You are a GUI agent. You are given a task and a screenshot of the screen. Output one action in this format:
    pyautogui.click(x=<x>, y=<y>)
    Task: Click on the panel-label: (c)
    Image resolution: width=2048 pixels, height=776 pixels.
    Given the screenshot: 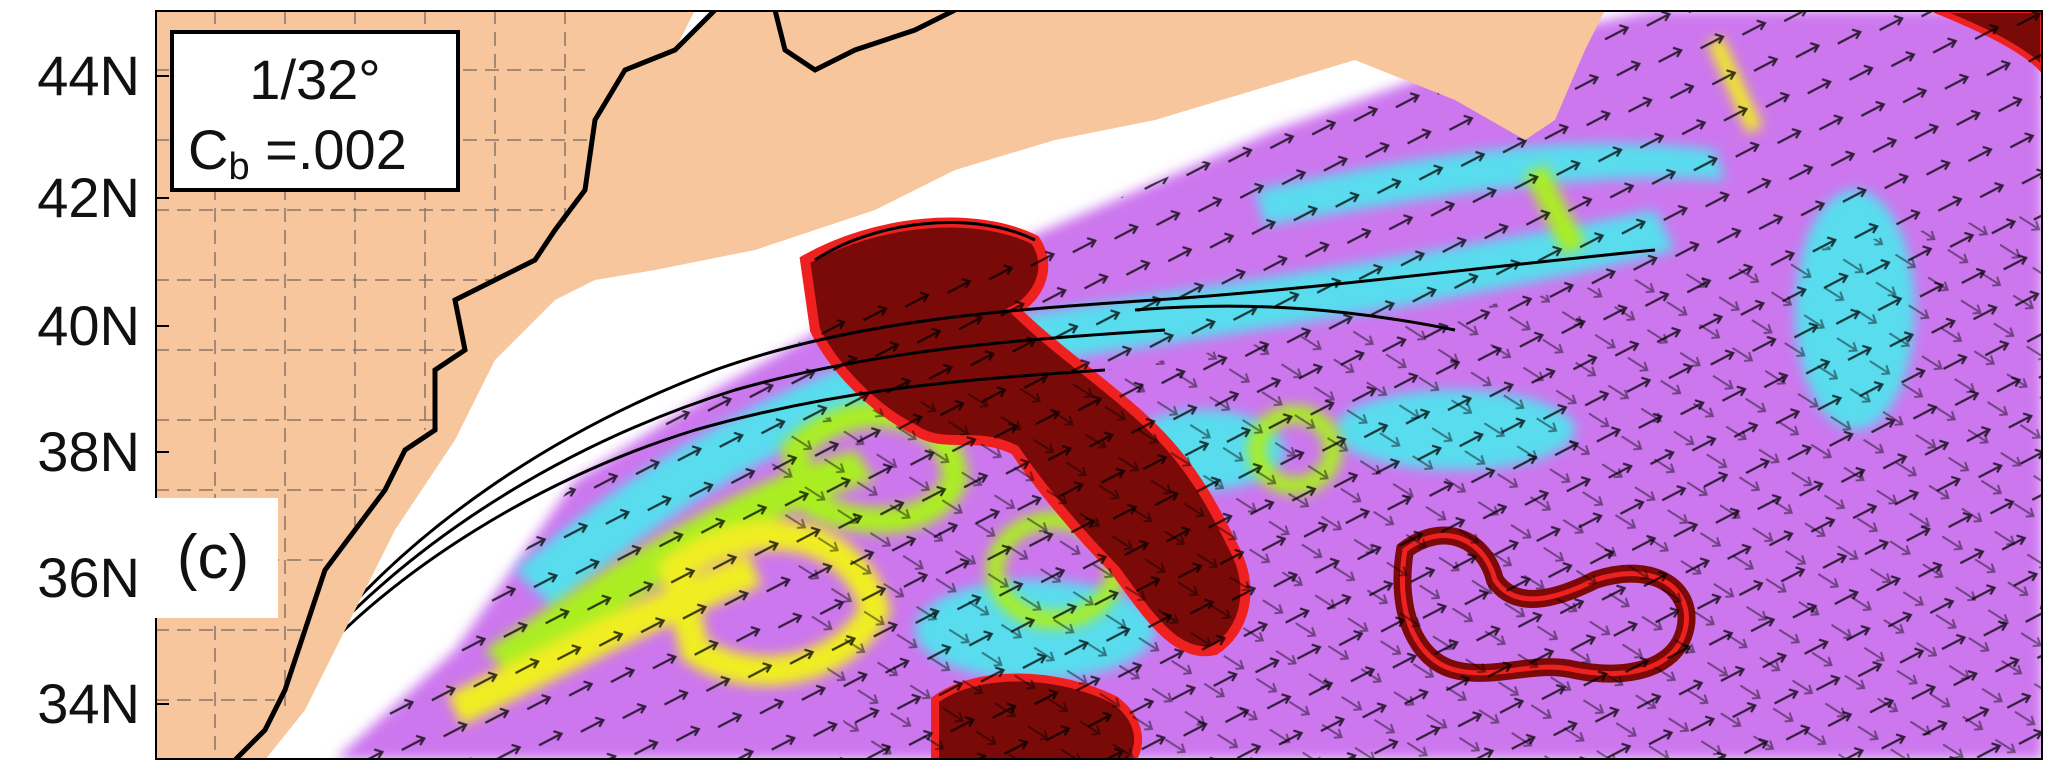 What is the action you would take?
    pyautogui.click(x=213, y=558)
    